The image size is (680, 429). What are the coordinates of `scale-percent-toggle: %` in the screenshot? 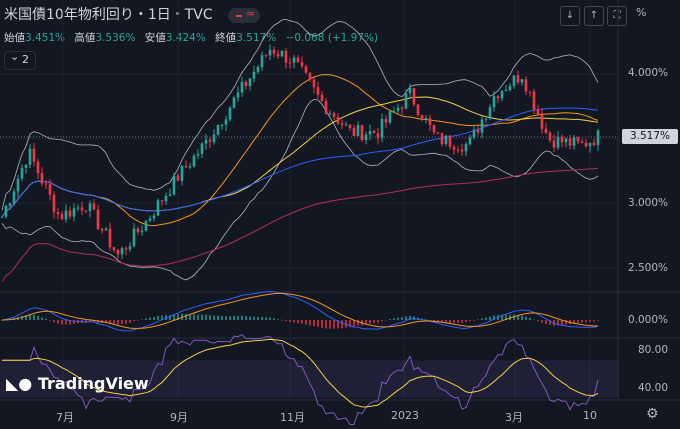 It's located at (641, 12).